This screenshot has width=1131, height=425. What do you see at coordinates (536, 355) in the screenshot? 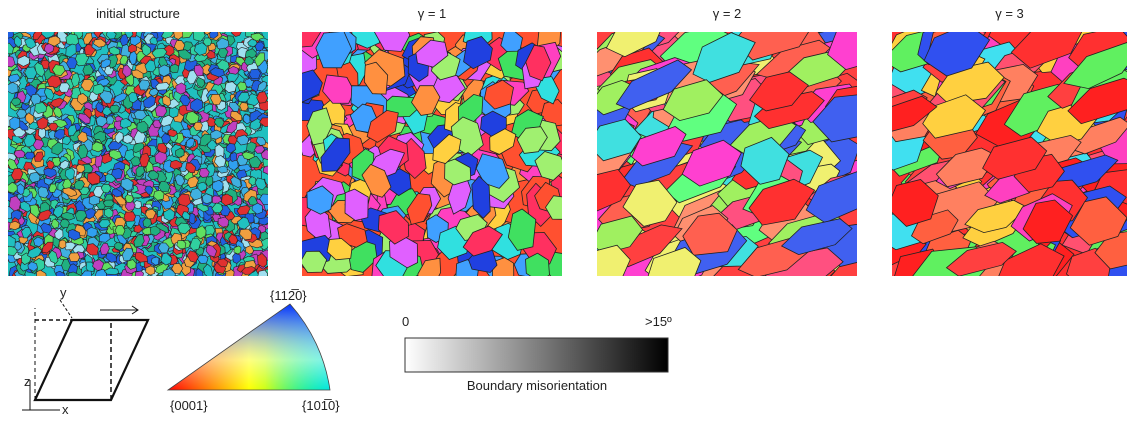
I see `colorbar` at bounding box center [536, 355].